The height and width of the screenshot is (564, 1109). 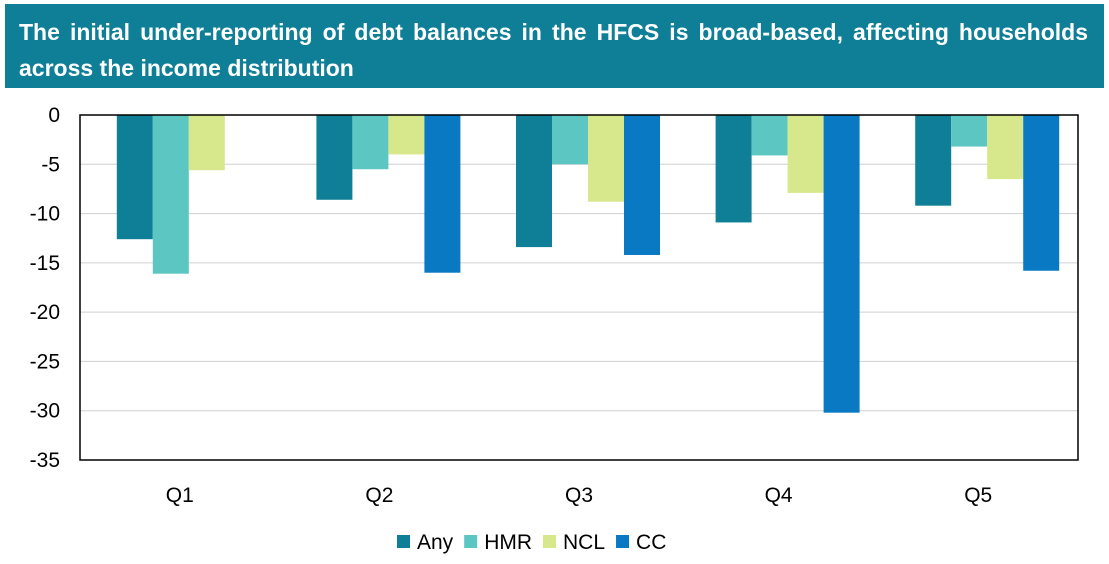 What do you see at coordinates (45, 361) in the screenshot?
I see `y-tick-label: -25` at bounding box center [45, 361].